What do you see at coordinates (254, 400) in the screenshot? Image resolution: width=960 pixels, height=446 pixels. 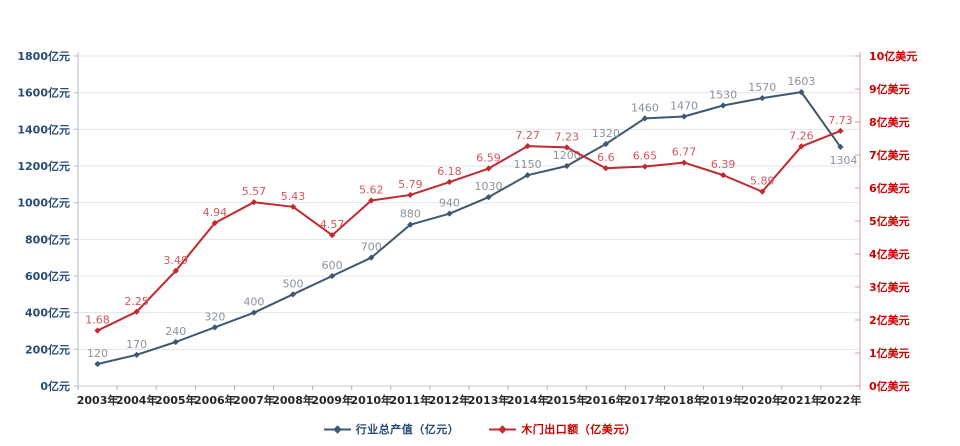 I see `x-axis-category-label: 2007年` at bounding box center [254, 400].